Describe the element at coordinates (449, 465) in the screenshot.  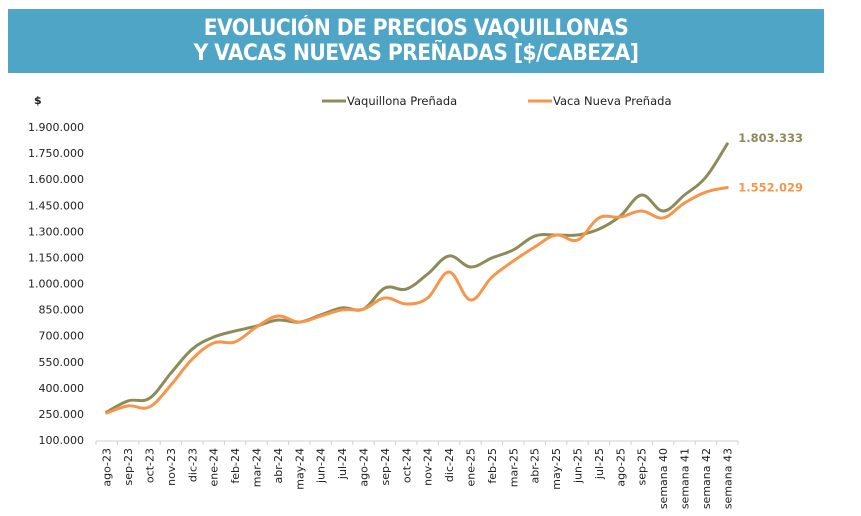
I see `x-tick-label: dic-24` at that location.